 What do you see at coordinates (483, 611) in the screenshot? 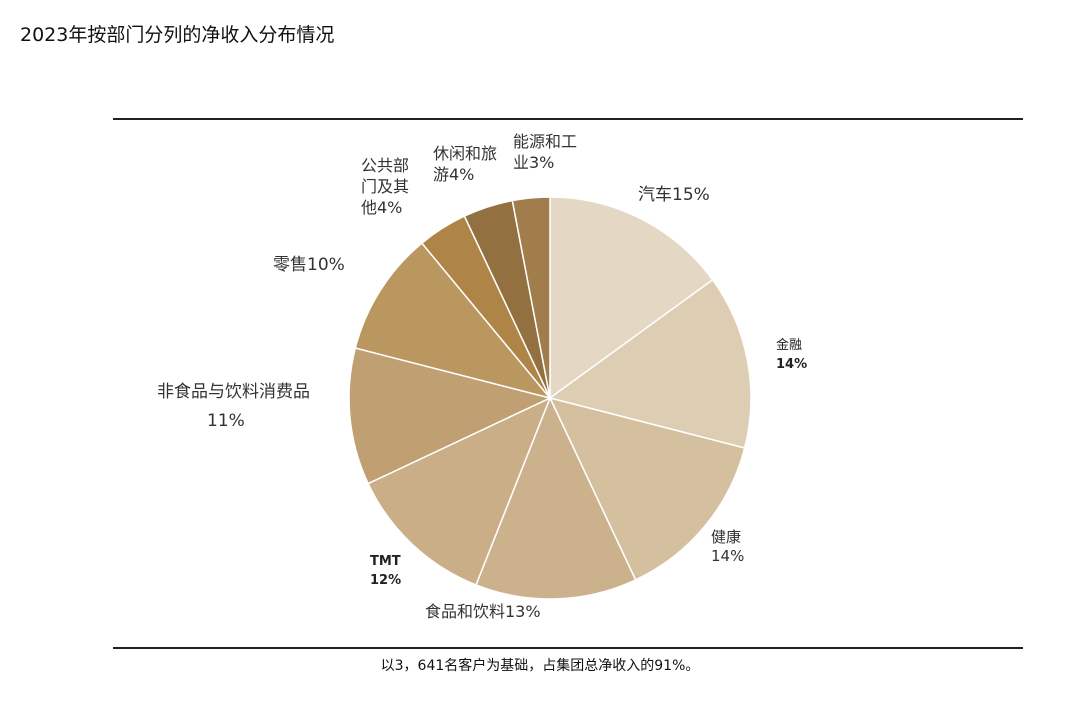
I see `label-food-beverage: 食品和饮料13%` at bounding box center [483, 611].